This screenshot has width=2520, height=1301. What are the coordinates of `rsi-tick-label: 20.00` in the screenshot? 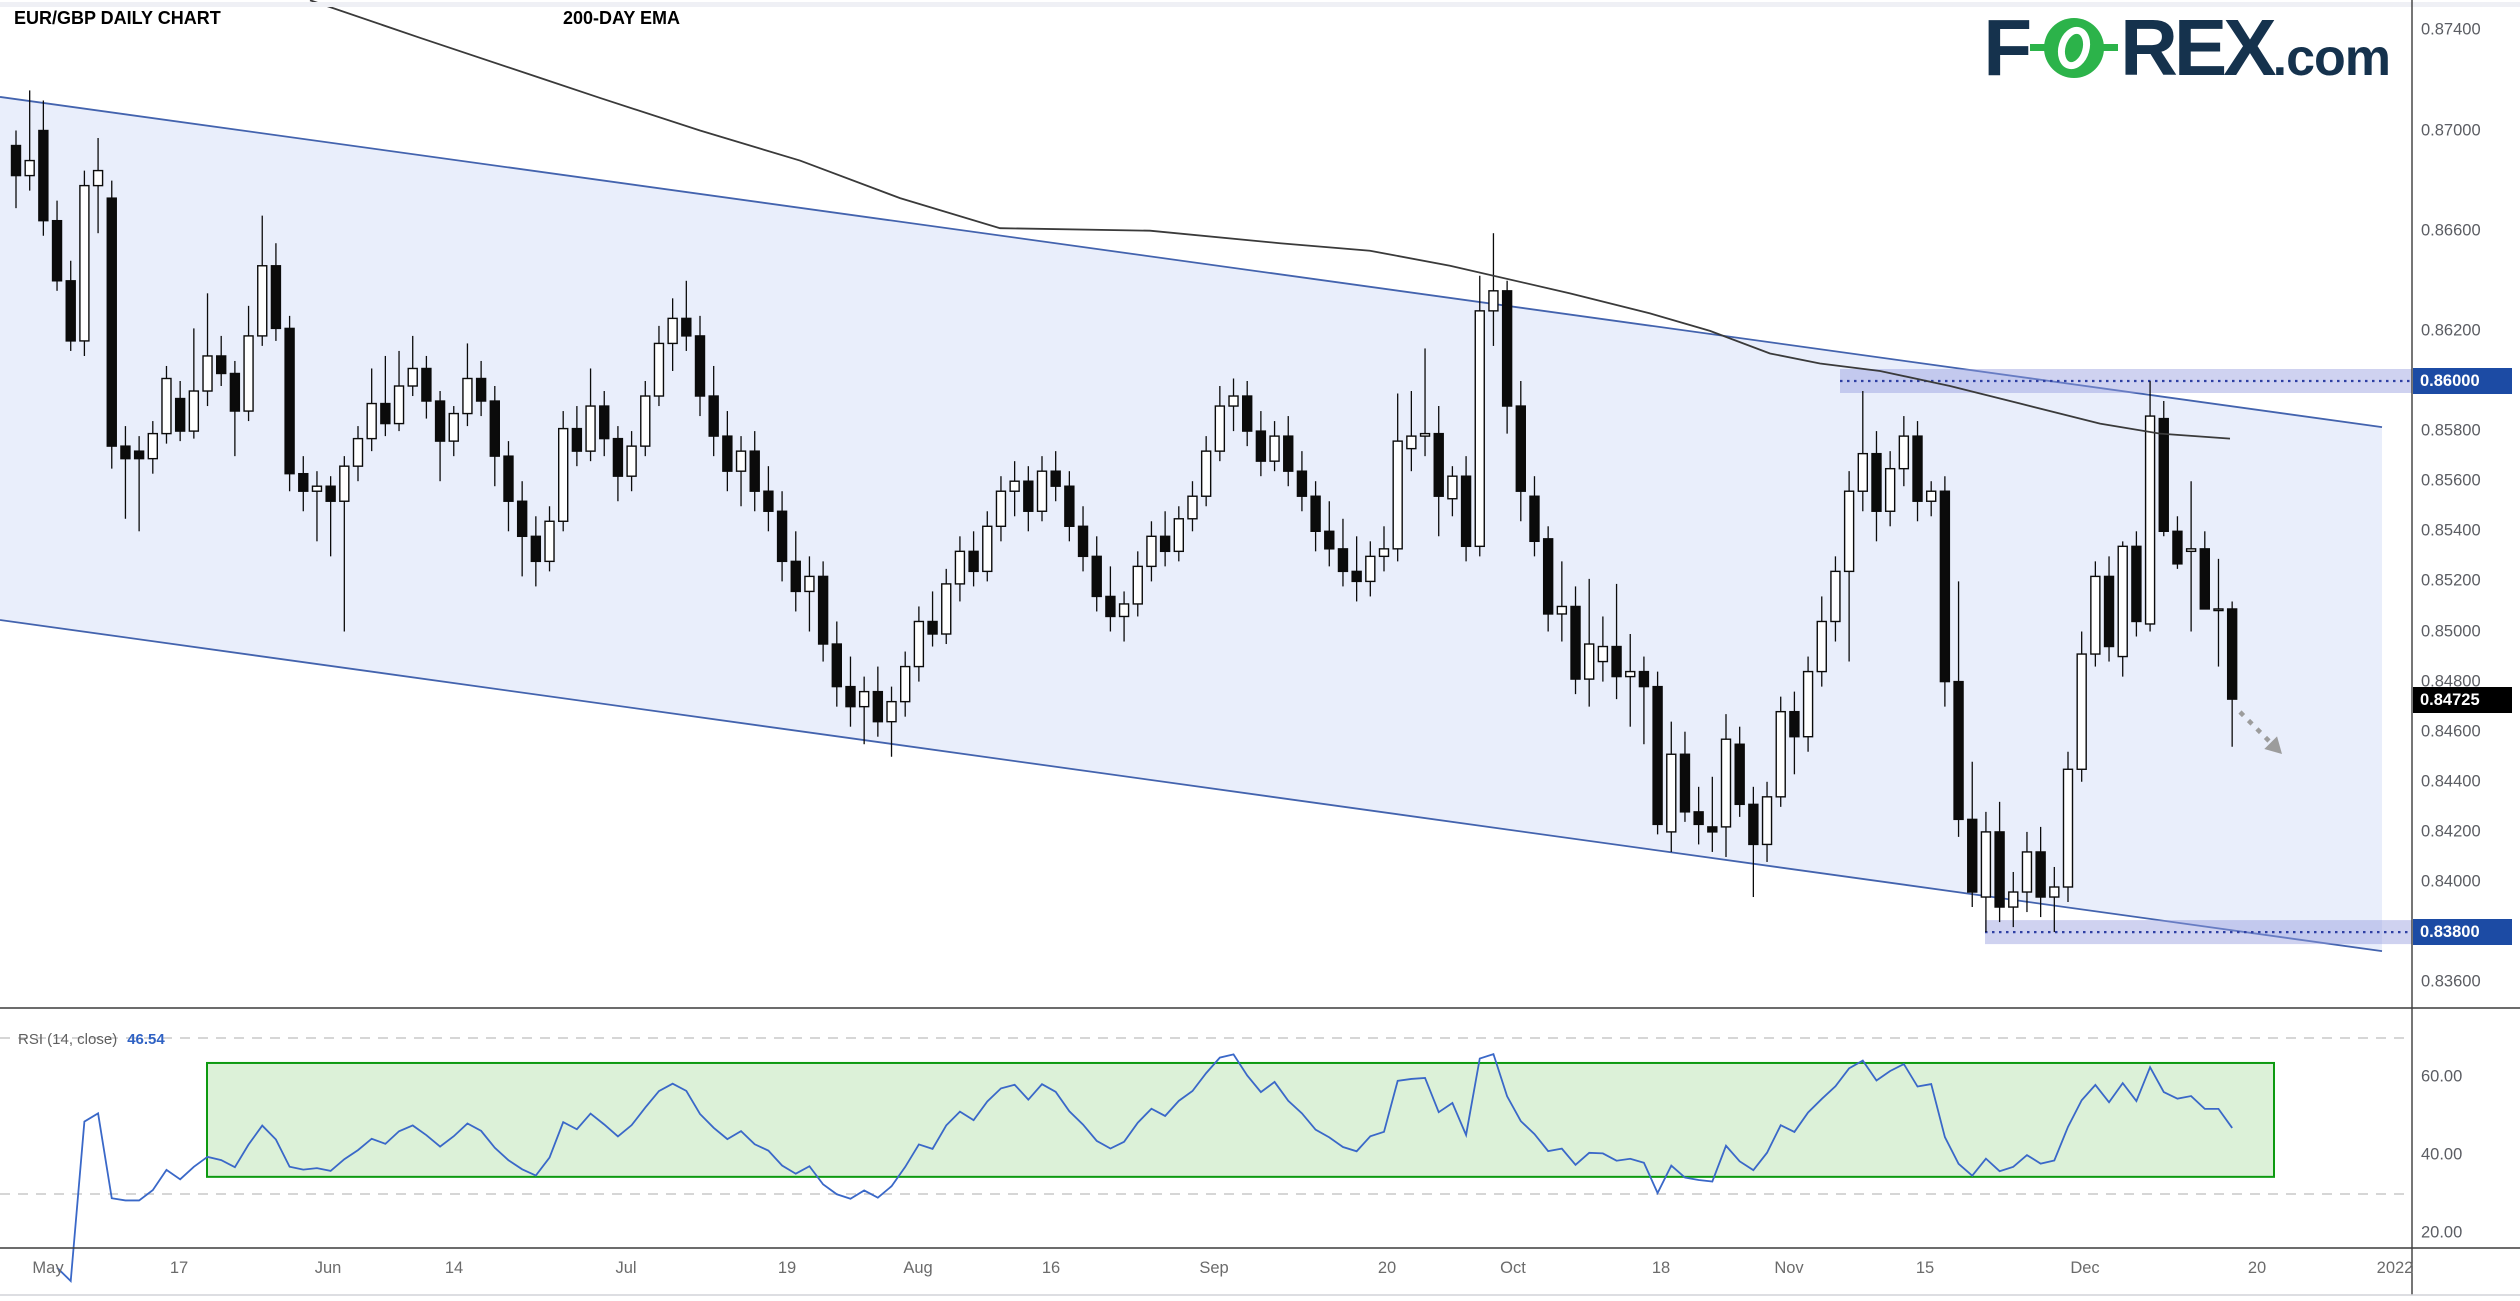 It's located at (2442, 1232).